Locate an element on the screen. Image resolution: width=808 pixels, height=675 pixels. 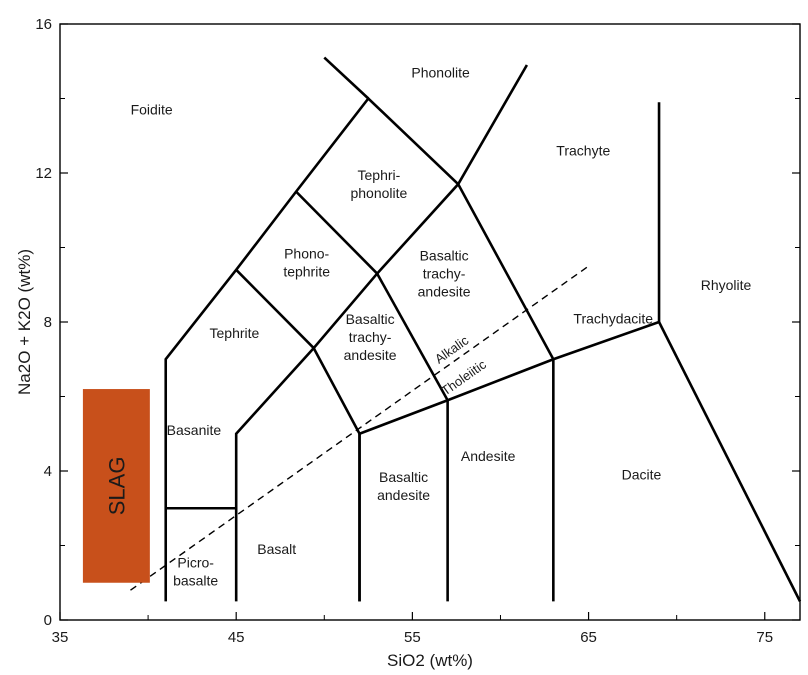
field-label-2: Trachyte is located at coordinates (583, 151).